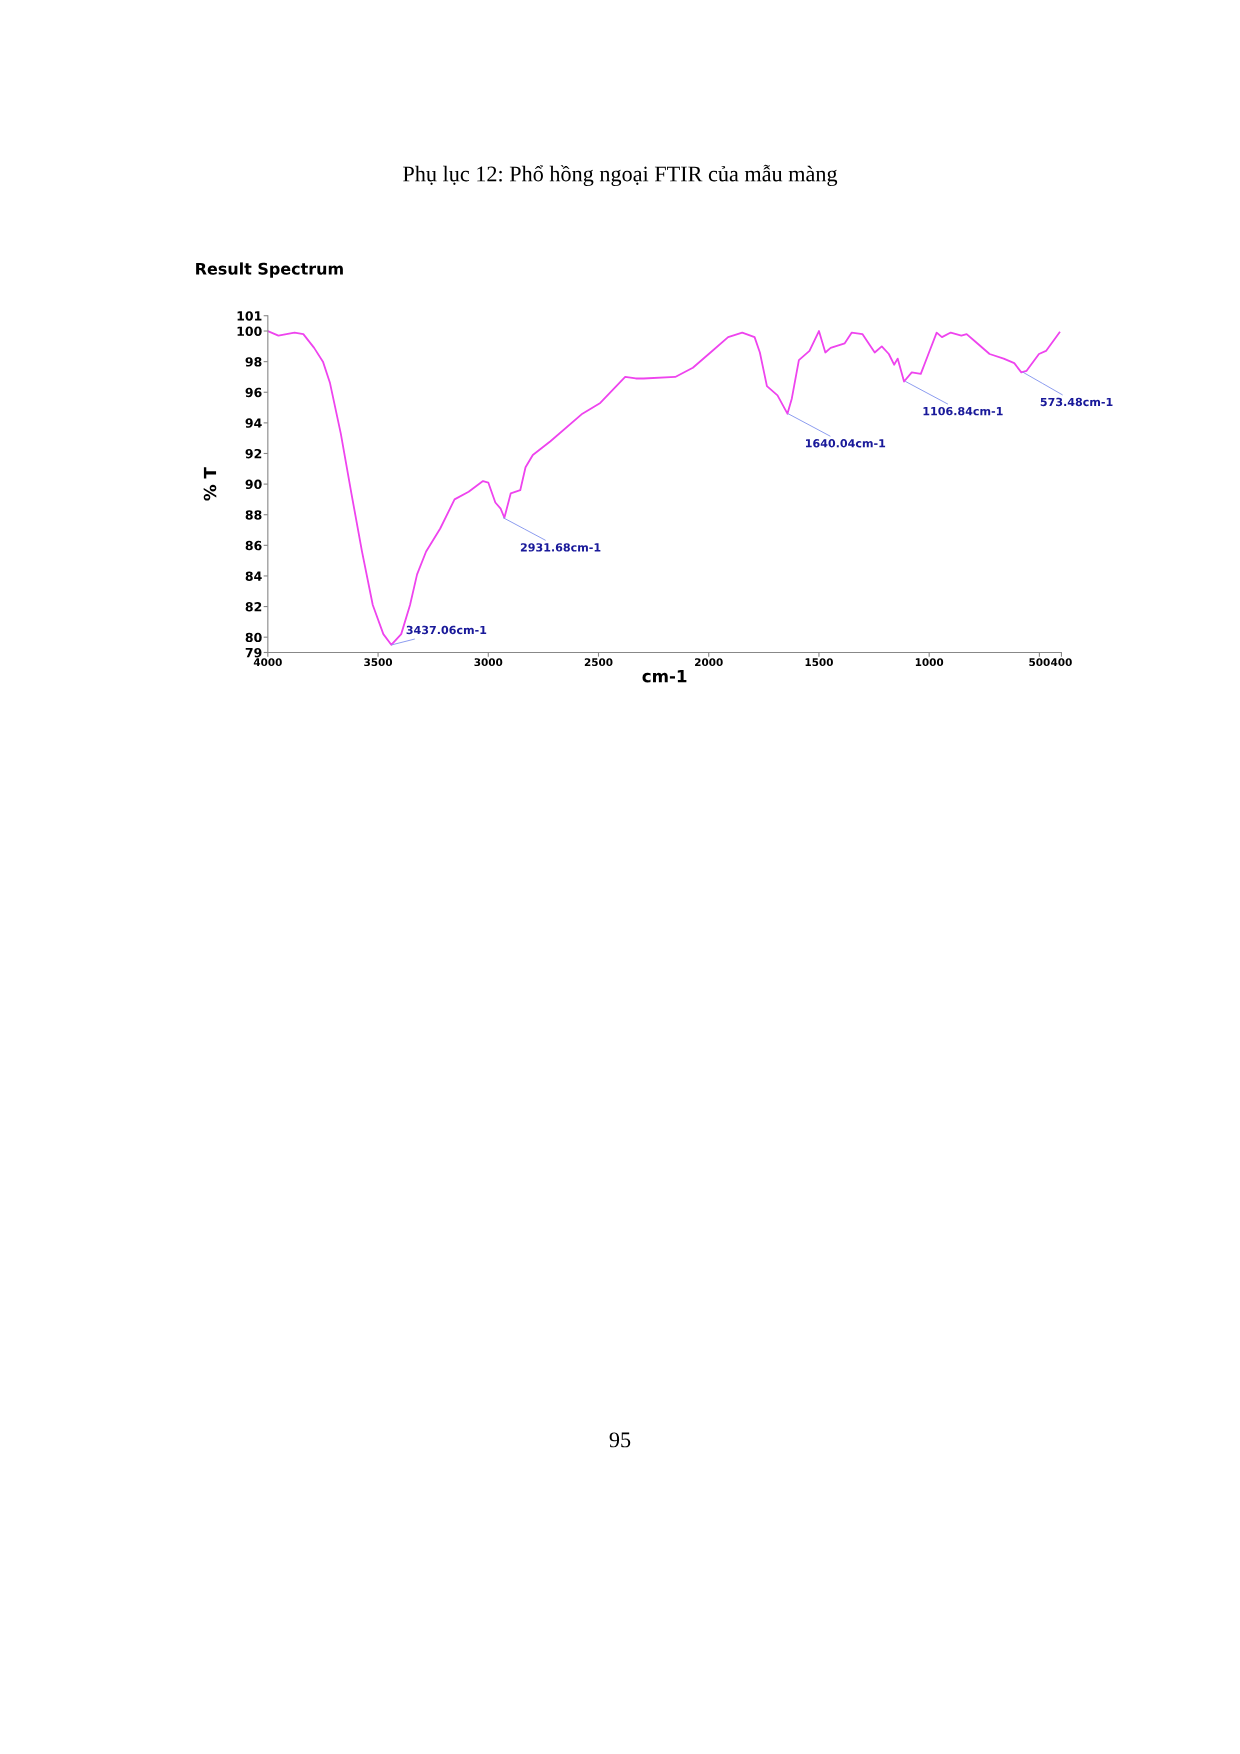 The image size is (1240, 1754). Describe the element at coordinates (253, 515) in the screenshot. I see `y-tick-label: 88` at that location.